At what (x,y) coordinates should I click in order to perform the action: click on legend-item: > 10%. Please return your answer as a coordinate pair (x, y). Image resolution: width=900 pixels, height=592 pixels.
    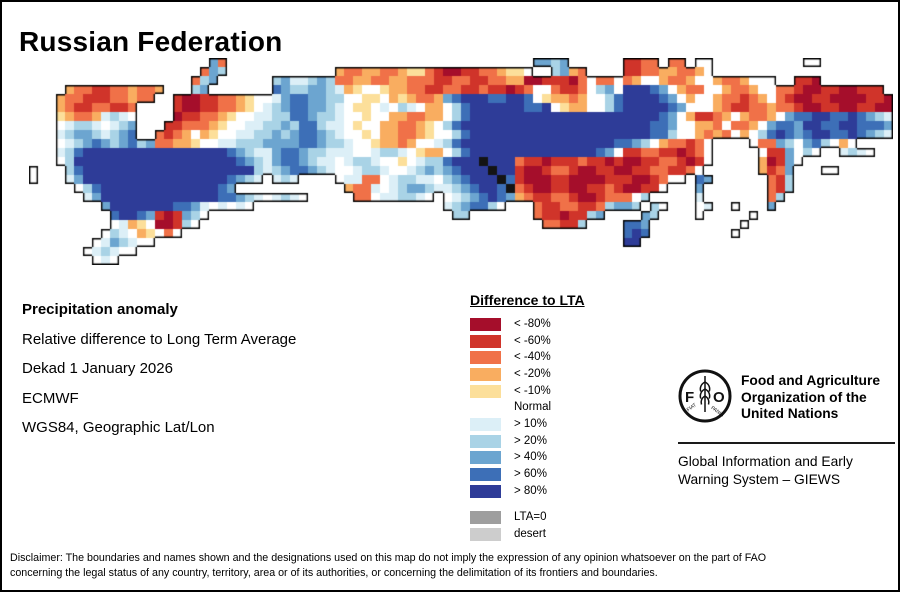
    Looking at the image, I should click on (527, 424).